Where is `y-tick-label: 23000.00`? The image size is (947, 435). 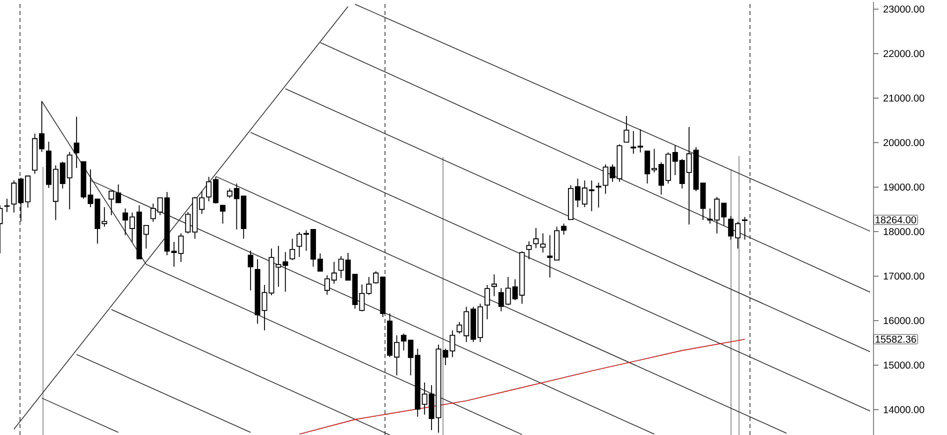
y-tick-label: 23000.00 is located at coordinates (904, 9).